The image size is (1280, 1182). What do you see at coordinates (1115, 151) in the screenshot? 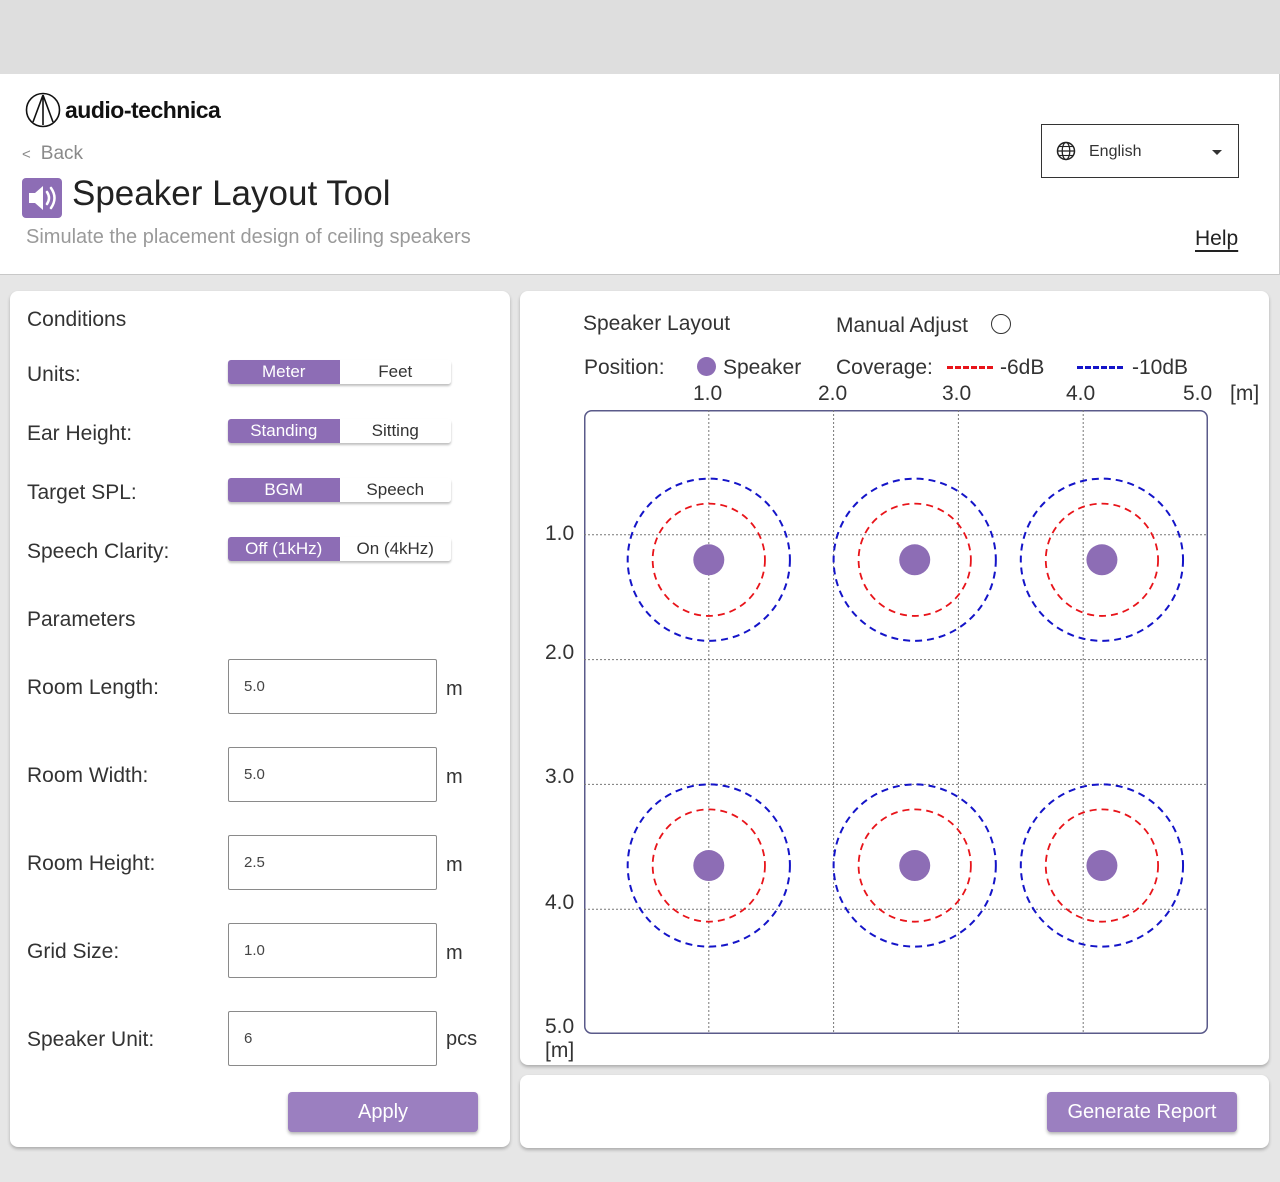
I see `language-value: English` at bounding box center [1115, 151].